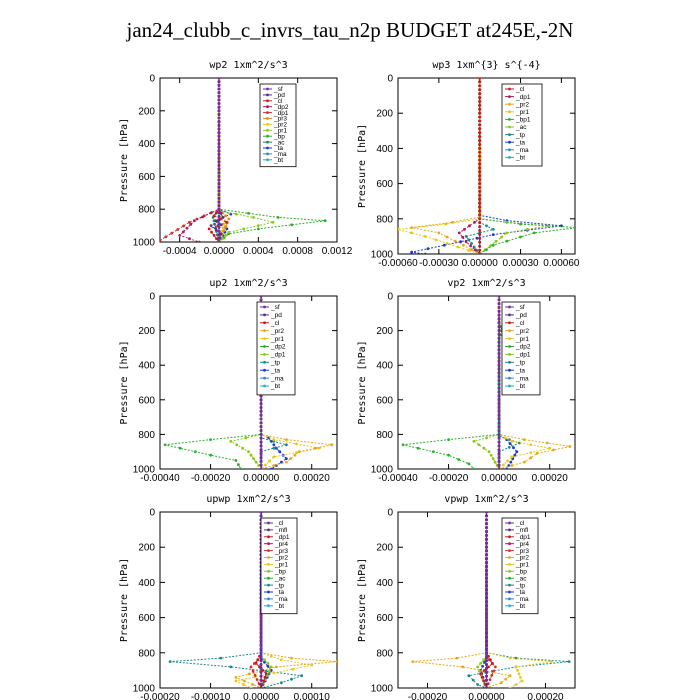  What do you see at coordinates (520, 323) in the screenshot?
I see `legend-label: _cl` at bounding box center [520, 323].